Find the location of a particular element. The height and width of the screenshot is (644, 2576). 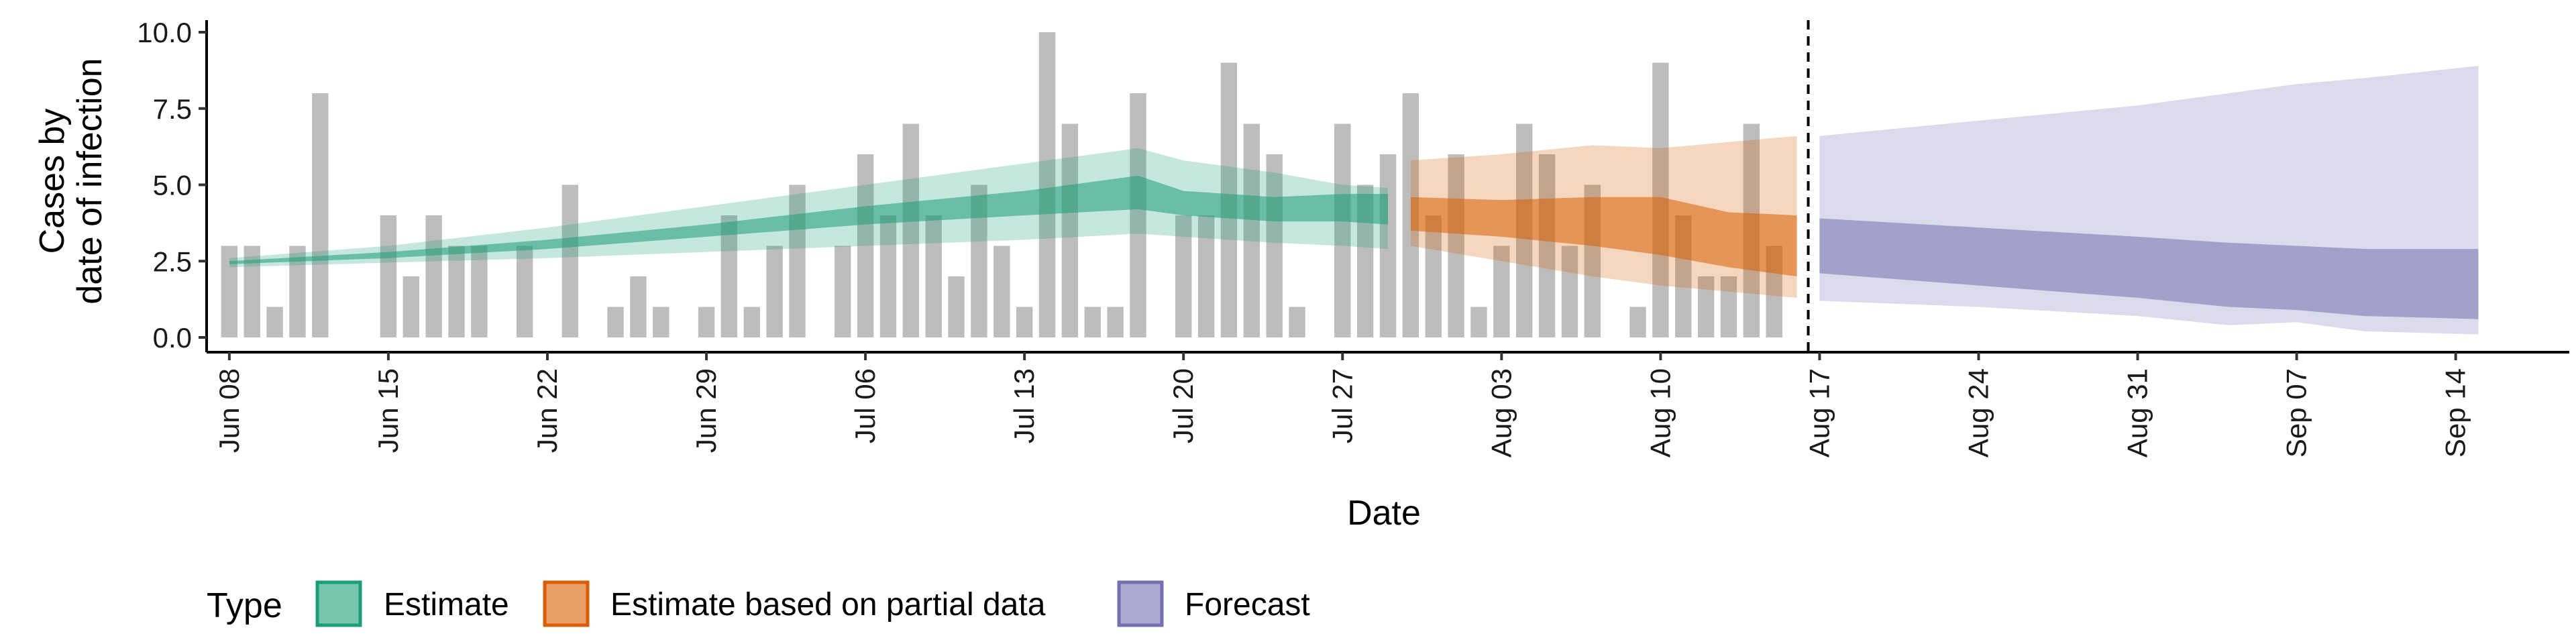

y-axis-title: Cases by date of infection is located at coordinates (71, 181).